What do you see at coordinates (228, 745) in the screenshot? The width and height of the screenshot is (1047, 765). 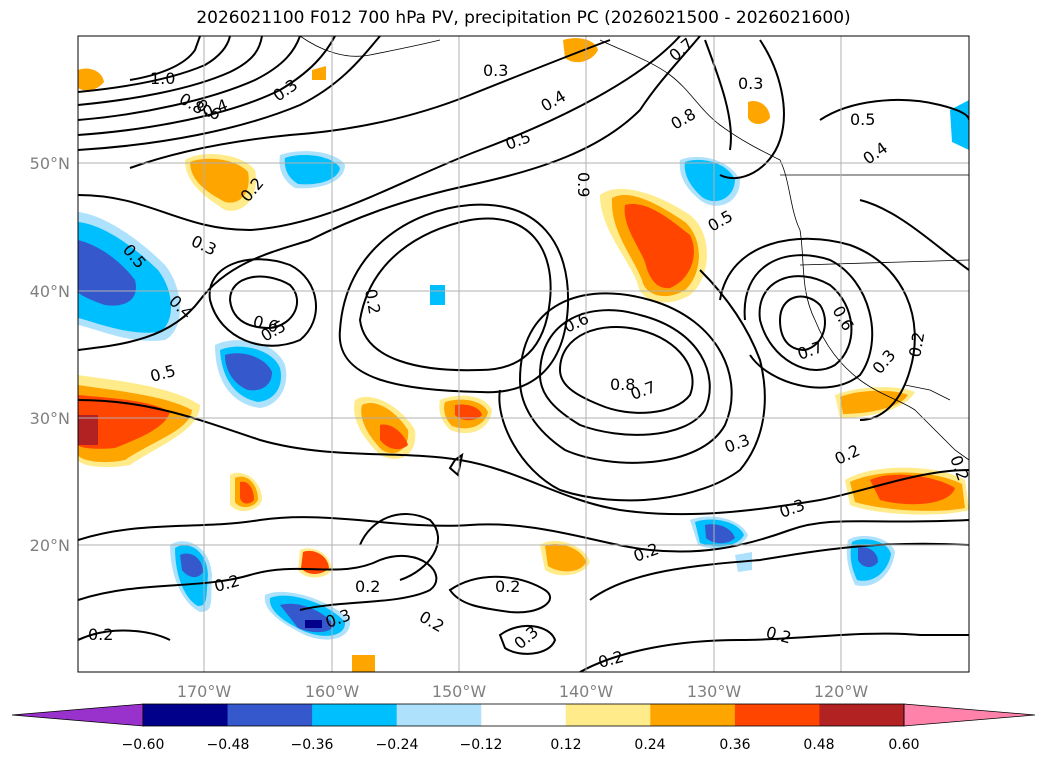 I see `colorbar-tick-label: −0.48` at bounding box center [228, 745].